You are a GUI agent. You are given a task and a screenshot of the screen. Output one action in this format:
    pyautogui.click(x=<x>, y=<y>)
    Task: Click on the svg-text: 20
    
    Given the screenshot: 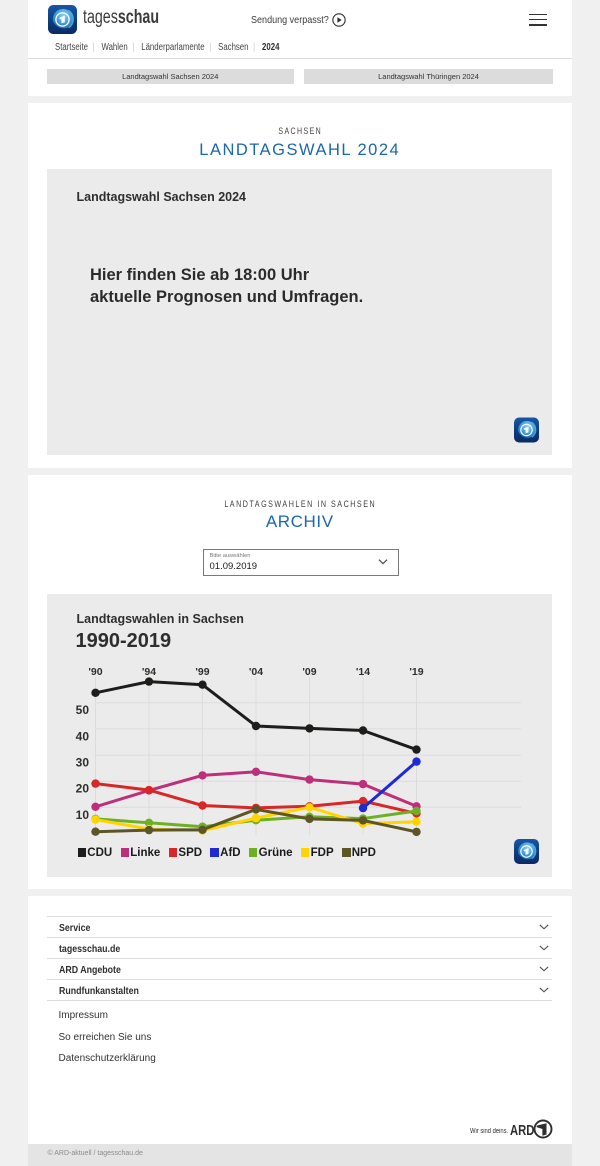 What is the action you would take?
    pyautogui.click(x=83, y=789)
    